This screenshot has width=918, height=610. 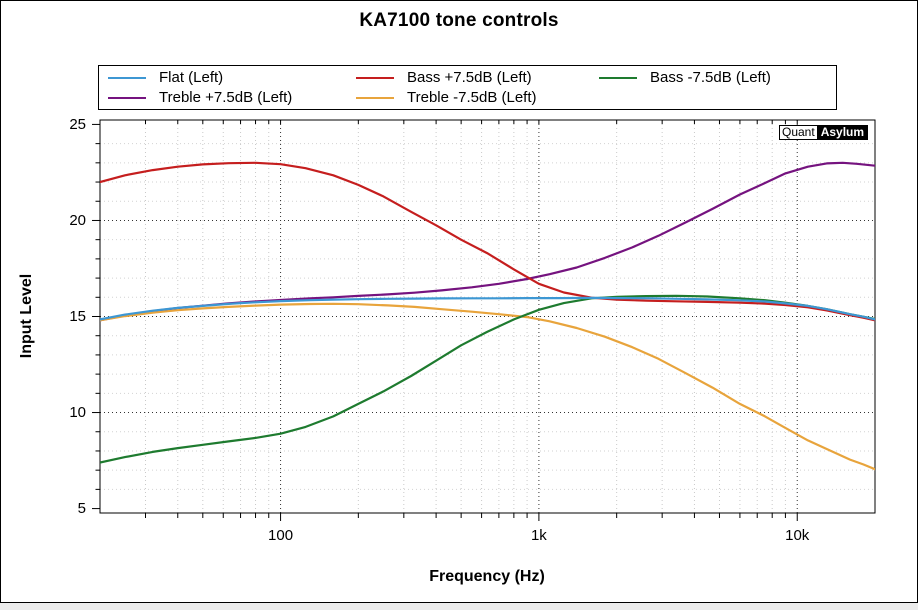 What do you see at coordinates (797, 535) in the screenshot?
I see `x-tick-label-10k: 10k` at bounding box center [797, 535].